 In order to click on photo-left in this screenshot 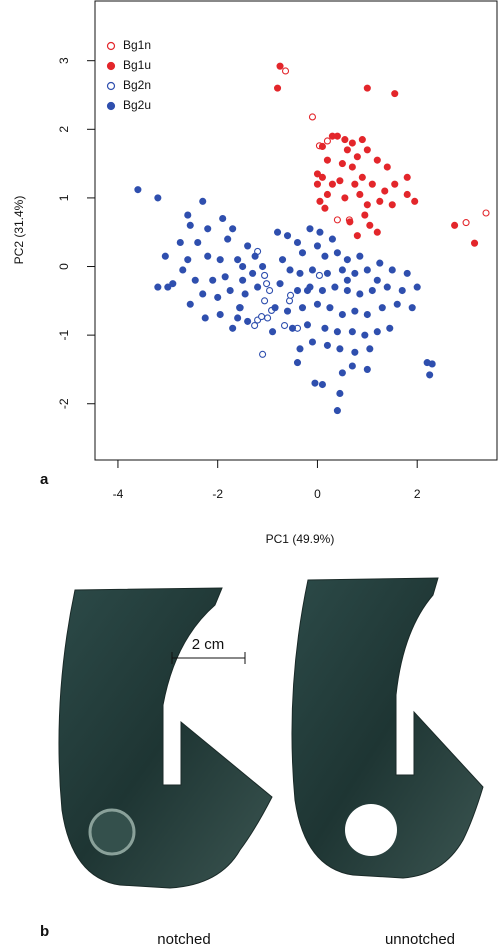, I will do `click(165, 738)`.